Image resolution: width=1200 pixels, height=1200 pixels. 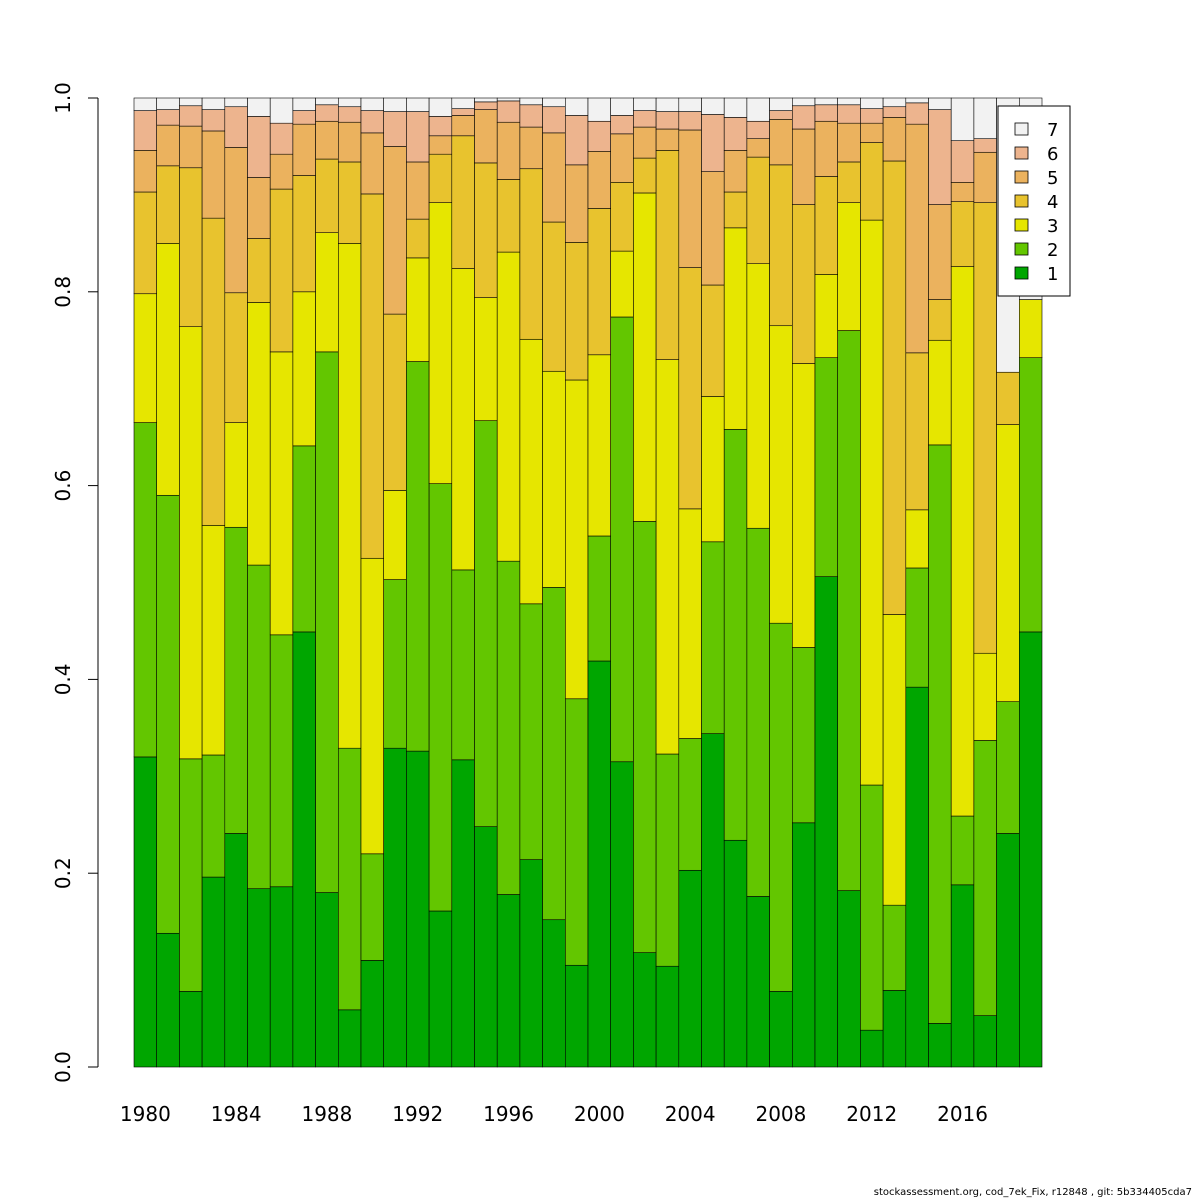 I want to click on legend-label-2: 2, so click(x=1052, y=250).